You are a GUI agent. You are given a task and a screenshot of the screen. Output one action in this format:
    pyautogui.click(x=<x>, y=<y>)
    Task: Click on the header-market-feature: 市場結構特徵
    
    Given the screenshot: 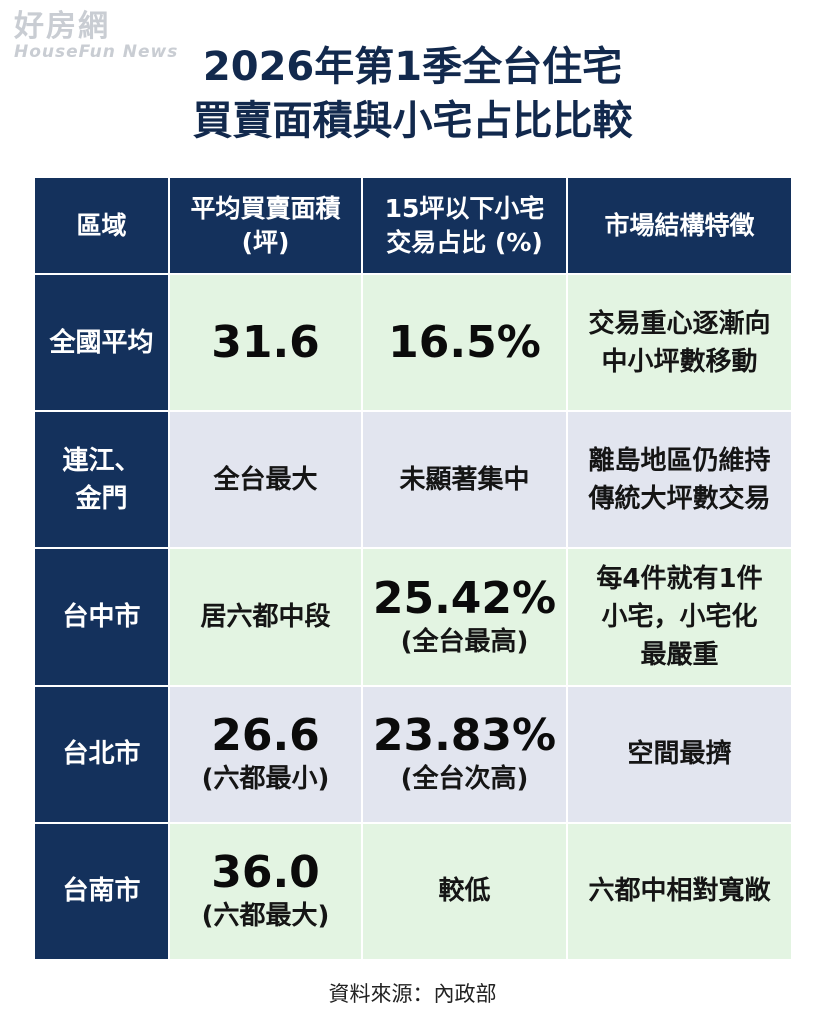 What is the action you would take?
    pyautogui.click(x=679, y=225)
    